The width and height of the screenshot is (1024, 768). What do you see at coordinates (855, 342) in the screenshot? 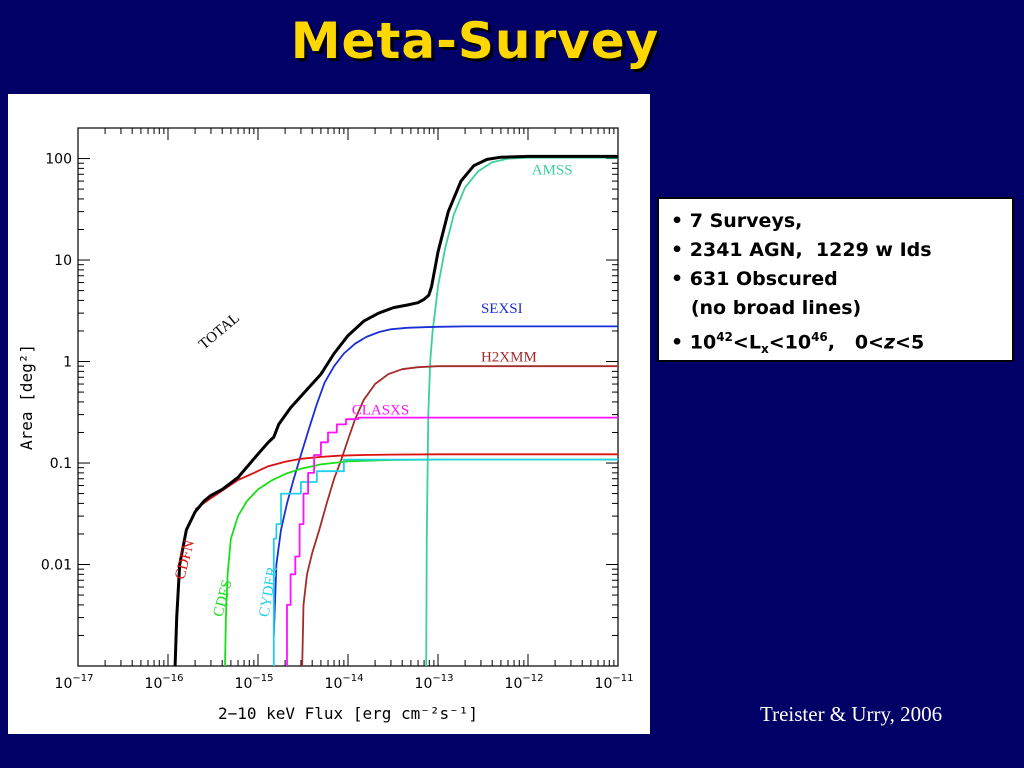
I see `redshift-prefix: , 0<` at bounding box center [855, 342].